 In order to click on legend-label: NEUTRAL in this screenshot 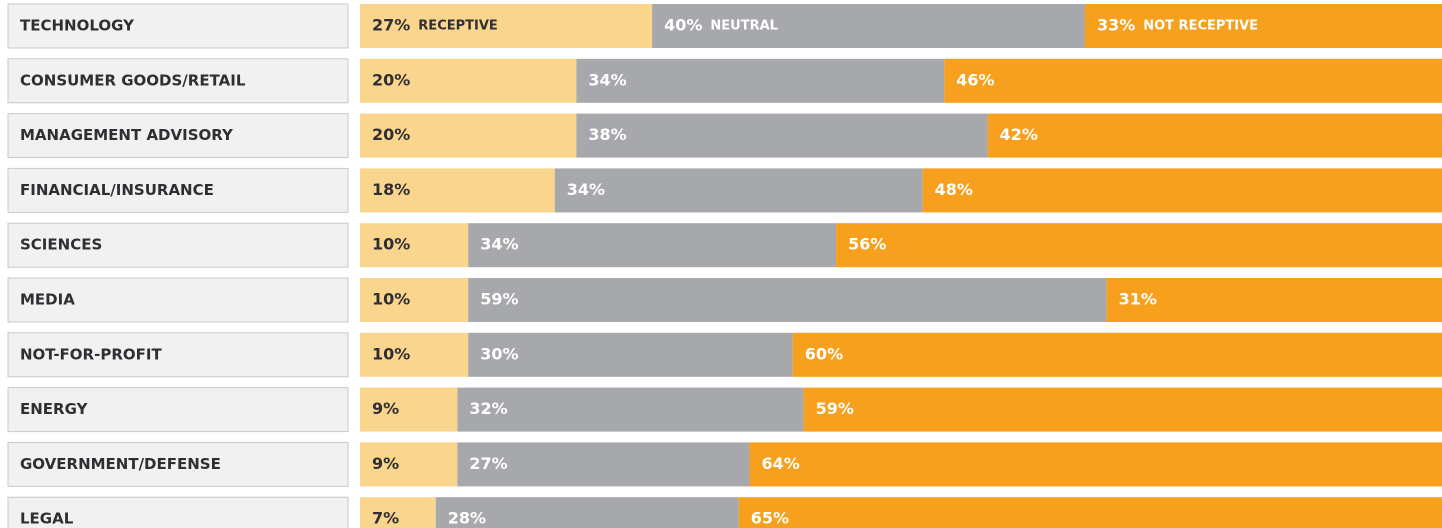, I will do `click(744, 26)`.